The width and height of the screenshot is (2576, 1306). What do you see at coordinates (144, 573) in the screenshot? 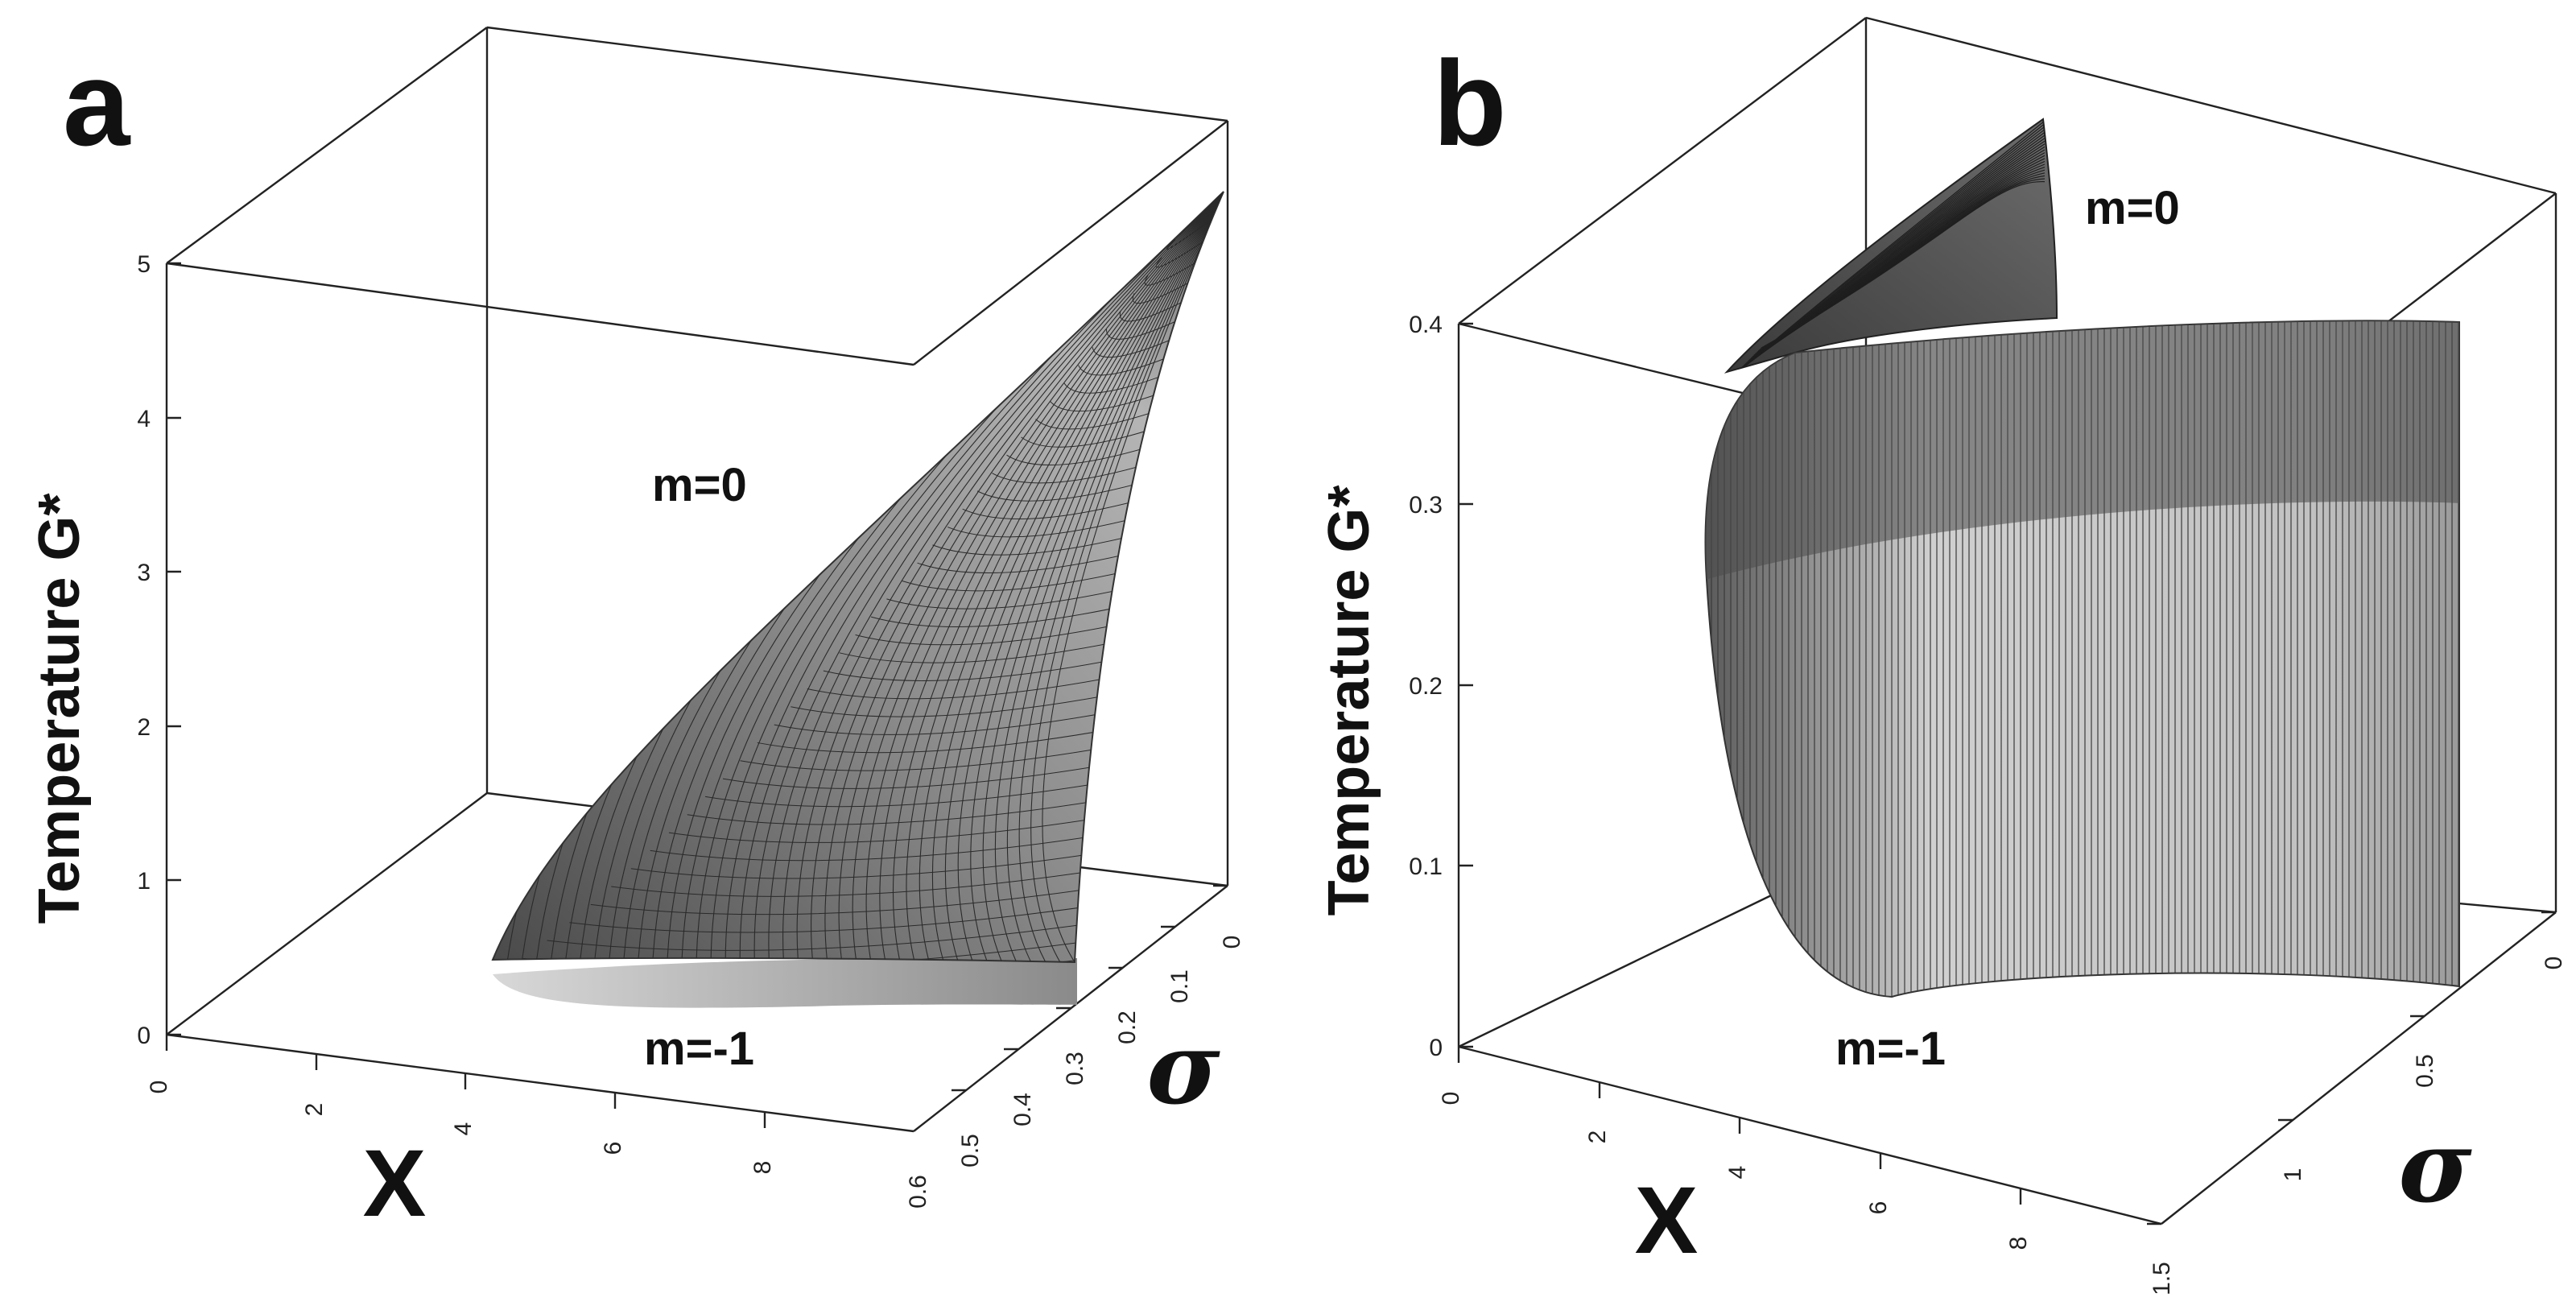
I see `a-z-tick-3: 3` at bounding box center [144, 573].